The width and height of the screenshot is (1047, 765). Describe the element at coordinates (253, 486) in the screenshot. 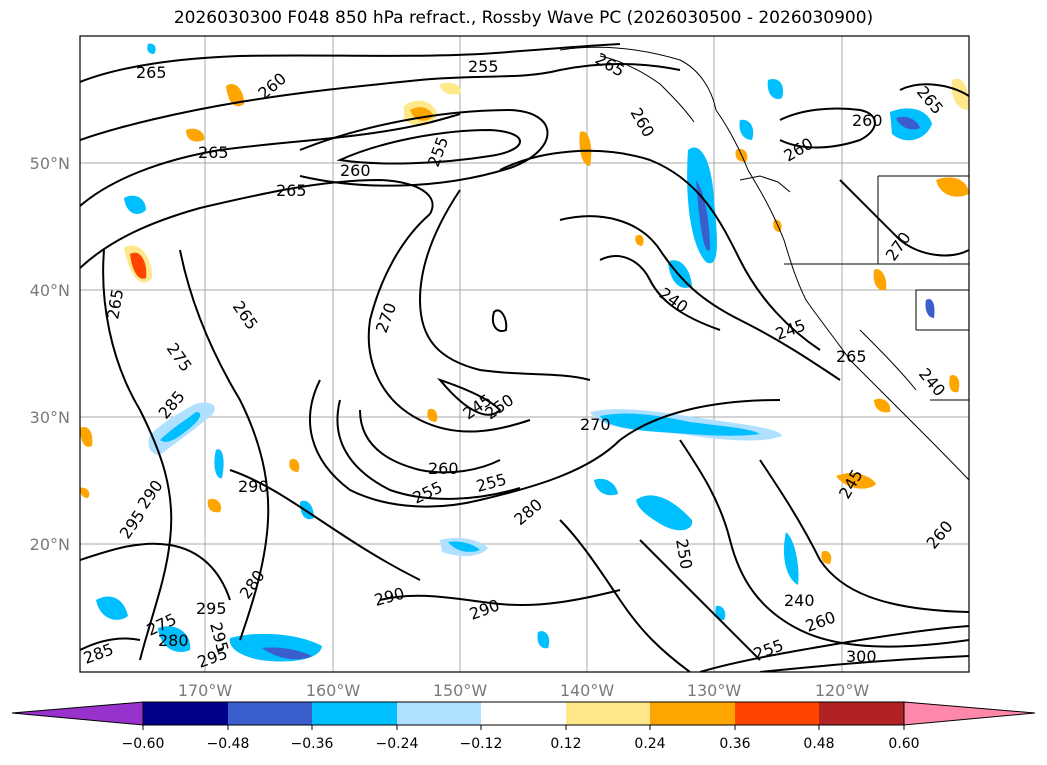

I see `contour-label: 290` at that location.